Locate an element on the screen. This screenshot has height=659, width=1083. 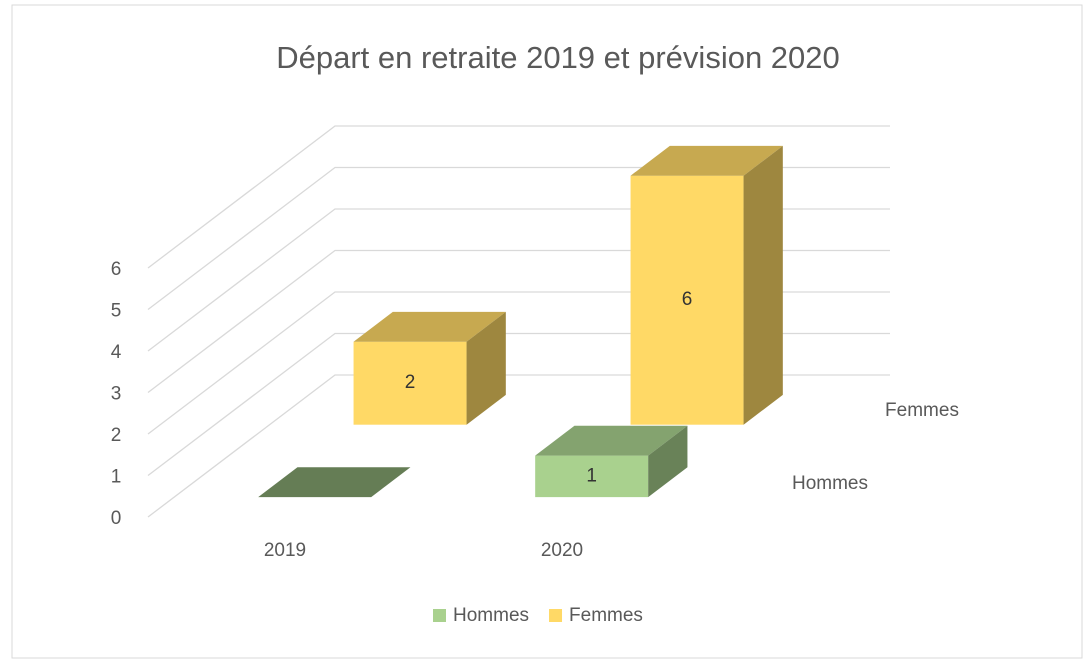
grid-line is located at coordinates (518, 197).